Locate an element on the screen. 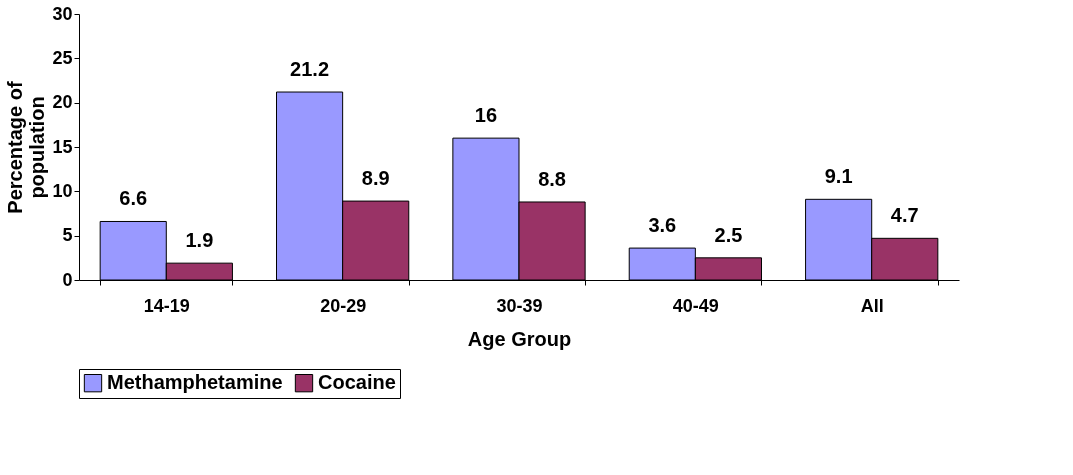  data-label: 6.6 is located at coordinates (133, 198).